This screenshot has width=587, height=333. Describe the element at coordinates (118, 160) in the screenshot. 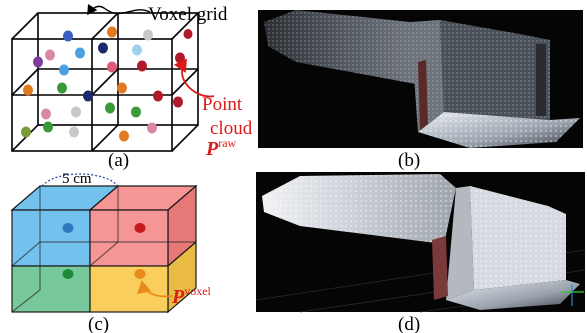

I see `caption-a: (a)` at that location.